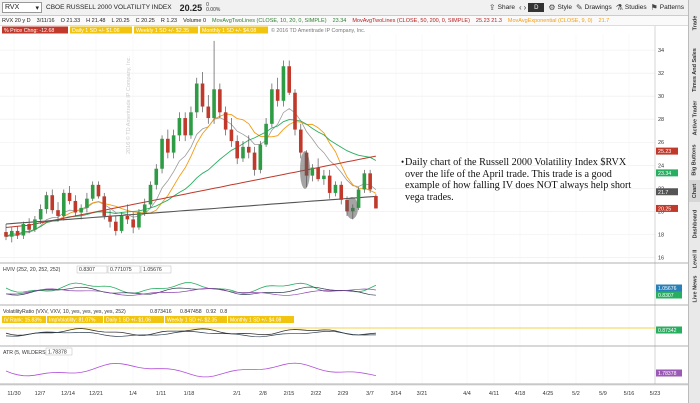 This screenshot has width=700, height=403. Describe the element at coordinates (661, 74) in the screenshot. I see `y-tick-label: 32` at that location.